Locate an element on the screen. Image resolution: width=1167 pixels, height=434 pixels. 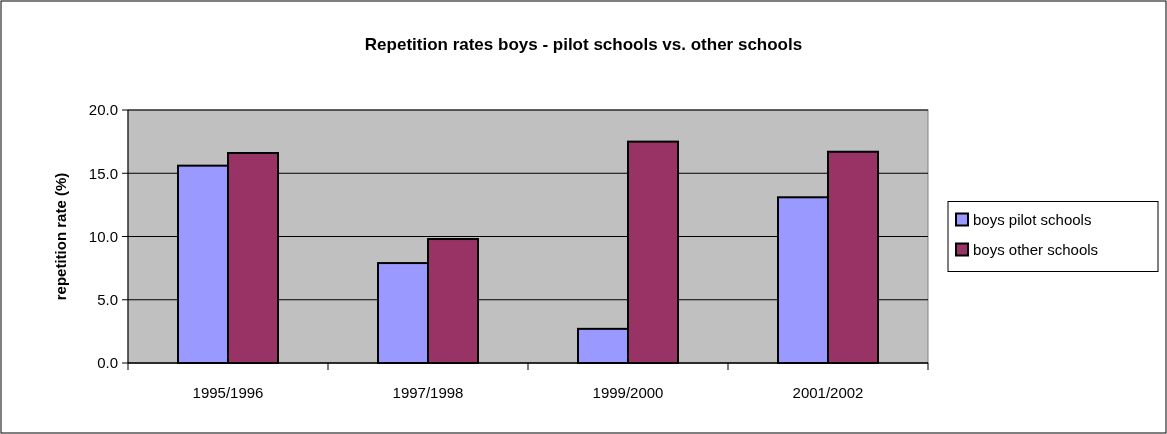
y-tick-label: 10.0 is located at coordinates (103, 236).